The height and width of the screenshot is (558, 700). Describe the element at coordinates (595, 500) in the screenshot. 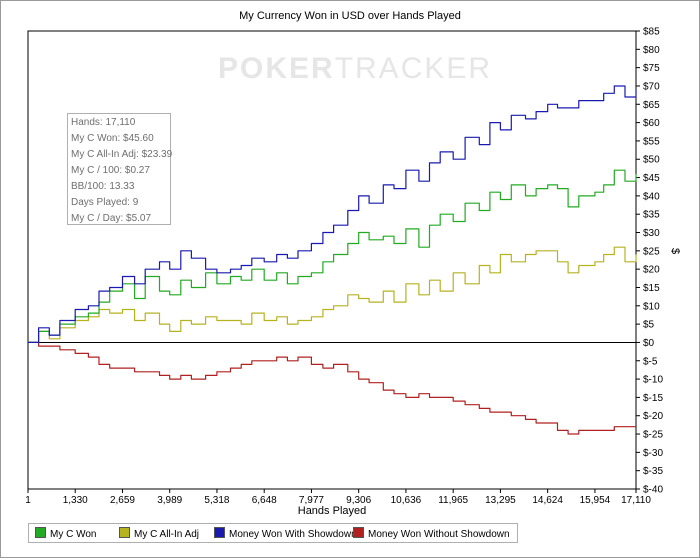

I see `x-tick-label: 15,954` at that location.